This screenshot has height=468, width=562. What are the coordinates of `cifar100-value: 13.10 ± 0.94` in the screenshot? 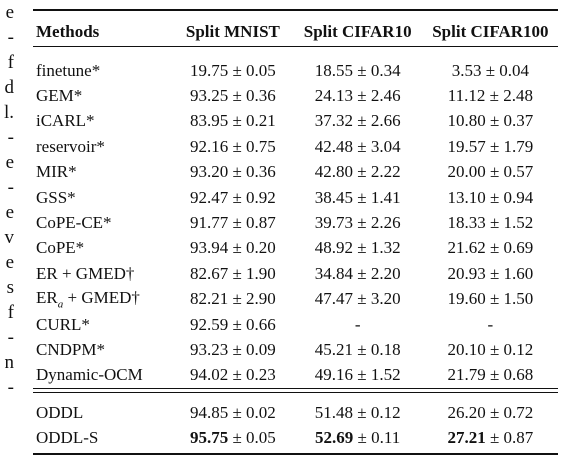 It's located at (490, 197).